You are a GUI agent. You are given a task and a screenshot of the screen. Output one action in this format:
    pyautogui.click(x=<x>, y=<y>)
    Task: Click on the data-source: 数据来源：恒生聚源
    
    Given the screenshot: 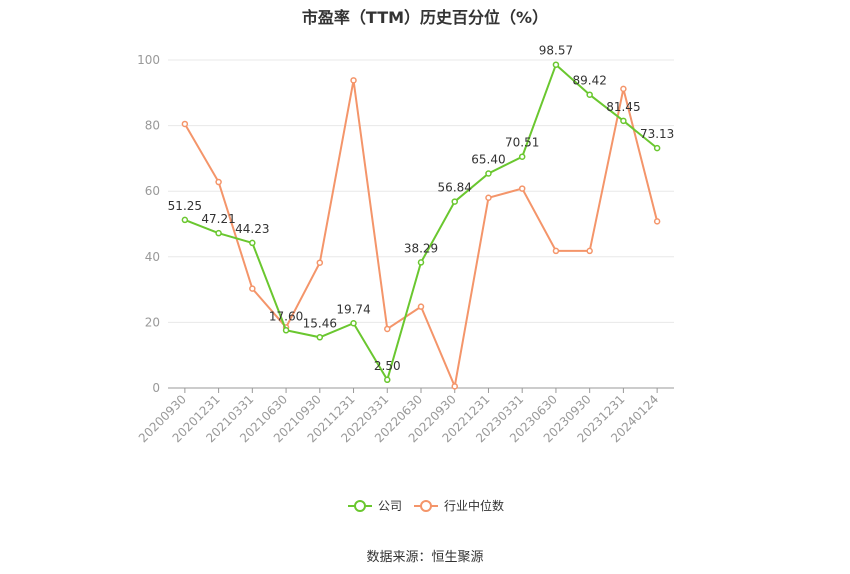 What is the action you would take?
    pyautogui.click(x=425, y=557)
    